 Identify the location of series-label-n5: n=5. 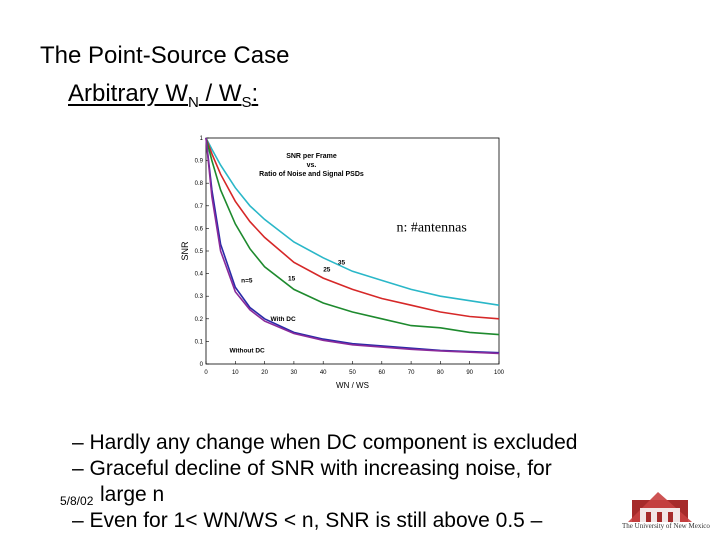
(247, 281).